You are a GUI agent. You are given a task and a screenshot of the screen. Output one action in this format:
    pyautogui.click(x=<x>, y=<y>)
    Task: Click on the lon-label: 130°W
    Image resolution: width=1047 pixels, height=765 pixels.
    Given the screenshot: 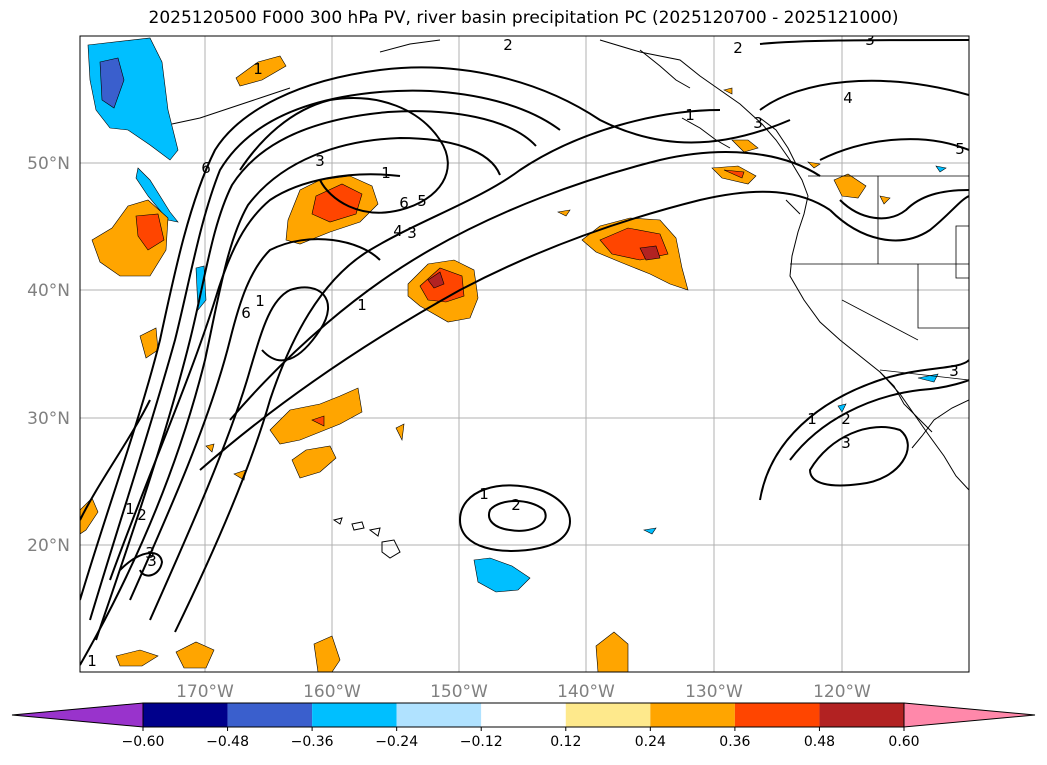 What is the action you would take?
    pyautogui.click(x=714, y=692)
    